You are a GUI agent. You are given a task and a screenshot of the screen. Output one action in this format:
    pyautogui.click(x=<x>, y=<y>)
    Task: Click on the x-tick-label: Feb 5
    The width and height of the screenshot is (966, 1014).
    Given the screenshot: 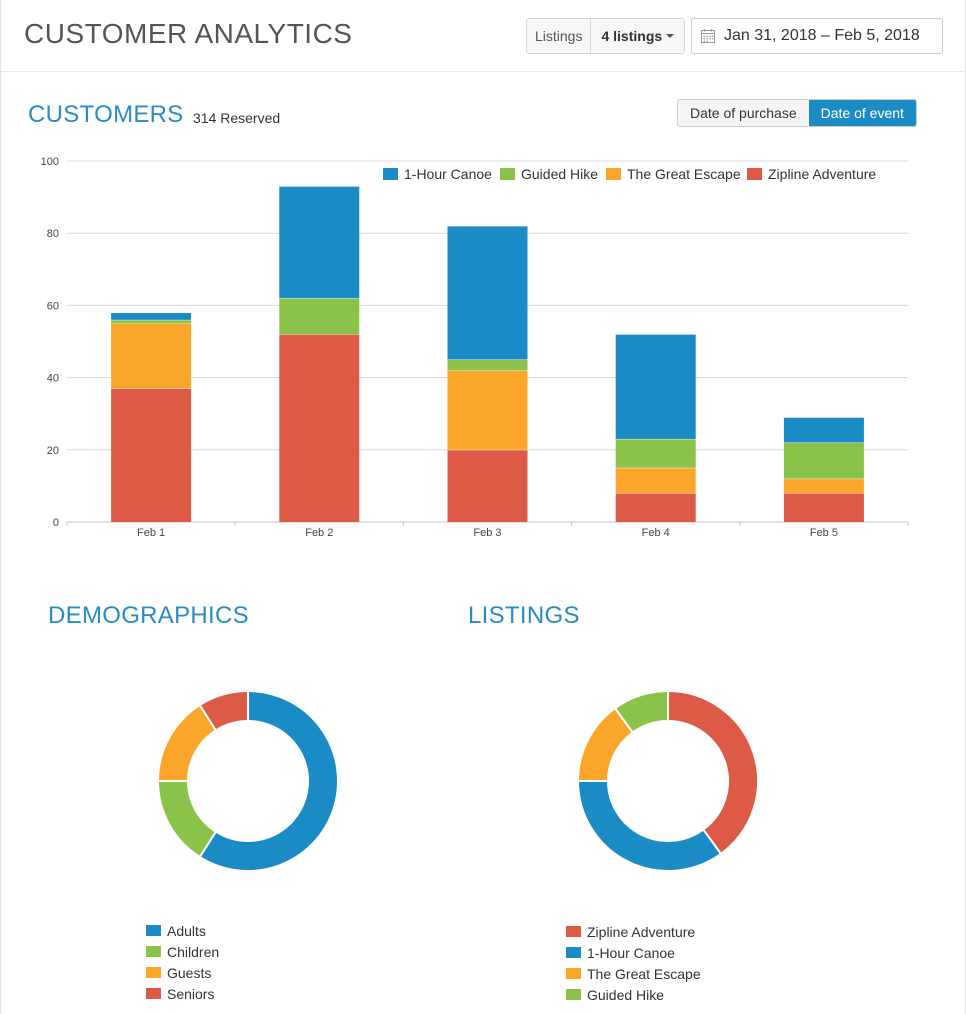 What is the action you would take?
    pyautogui.click(x=824, y=533)
    